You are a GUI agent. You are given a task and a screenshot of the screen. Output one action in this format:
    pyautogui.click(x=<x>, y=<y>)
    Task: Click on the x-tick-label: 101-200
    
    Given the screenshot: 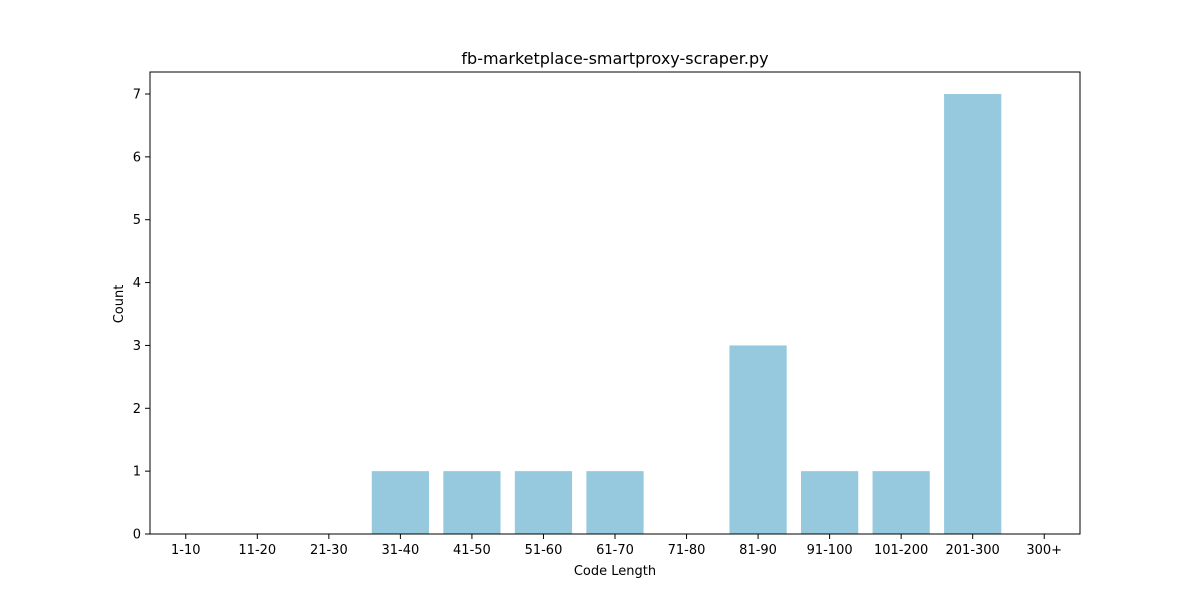 What is the action you would take?
    pyautogui.click(x=901, y=550)
    